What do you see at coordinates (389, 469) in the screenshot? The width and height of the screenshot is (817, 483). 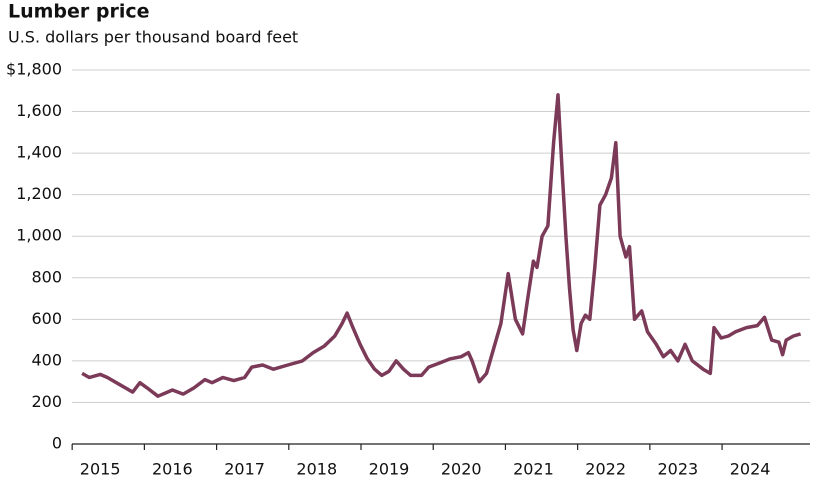 I see `x-tick-label: 2019` at bounding box center [389, 469].